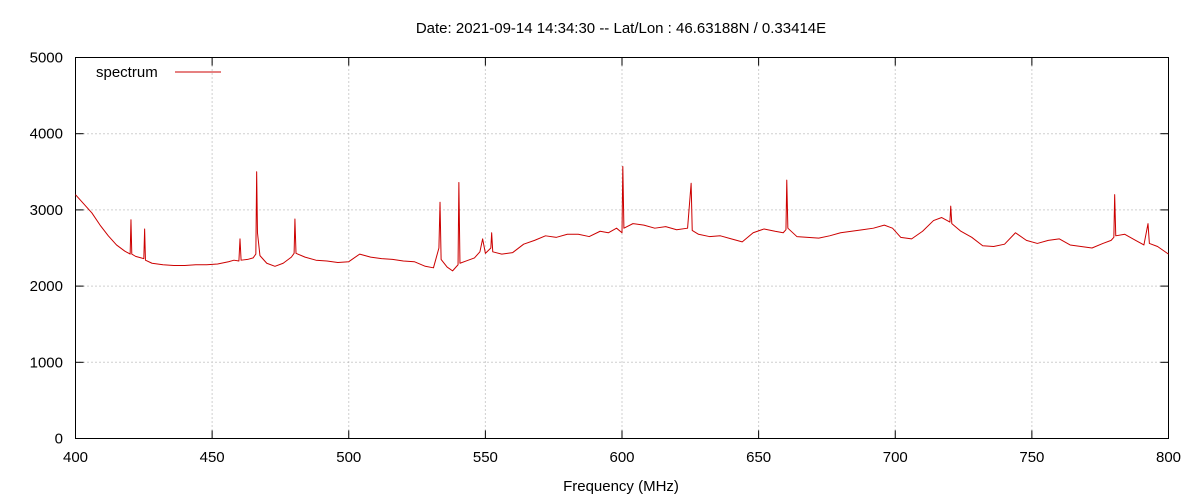  Describe the element at coordinates (212, 457) in the screenshot. I see `x-tick-label: 450` at that location.